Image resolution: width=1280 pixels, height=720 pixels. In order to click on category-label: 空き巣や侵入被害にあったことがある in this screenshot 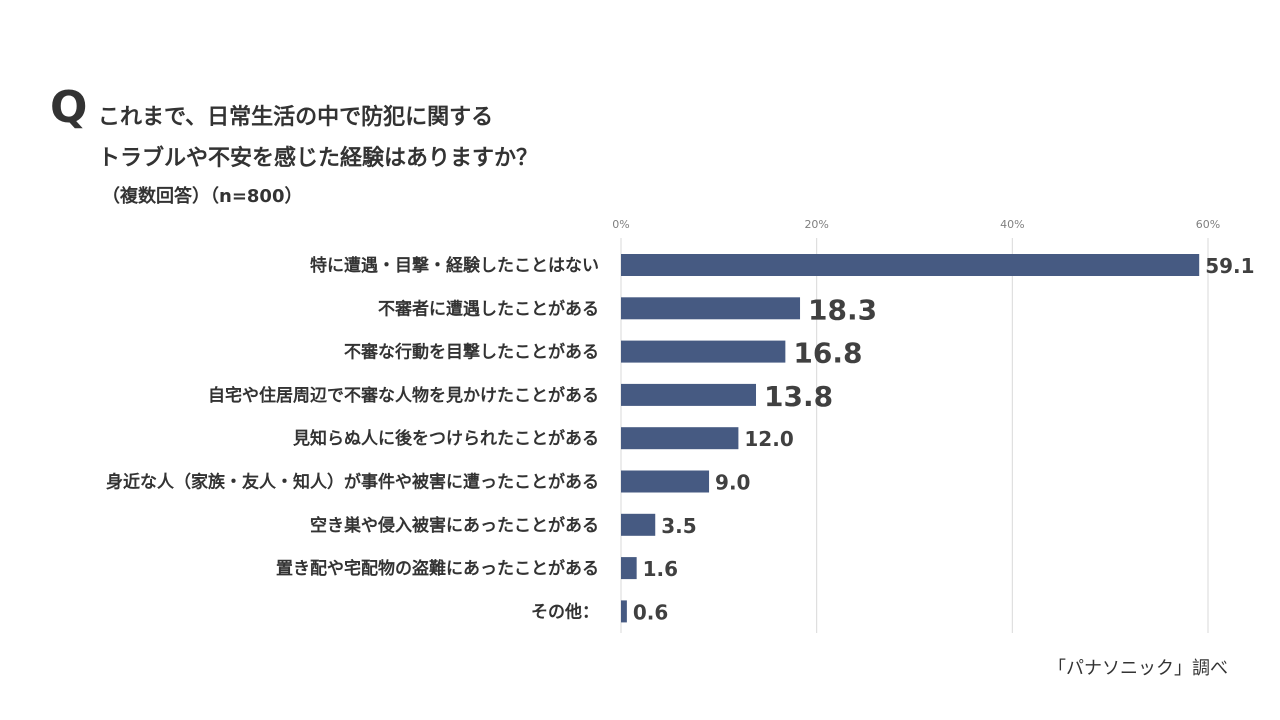, I will do `click(454, 525)`.